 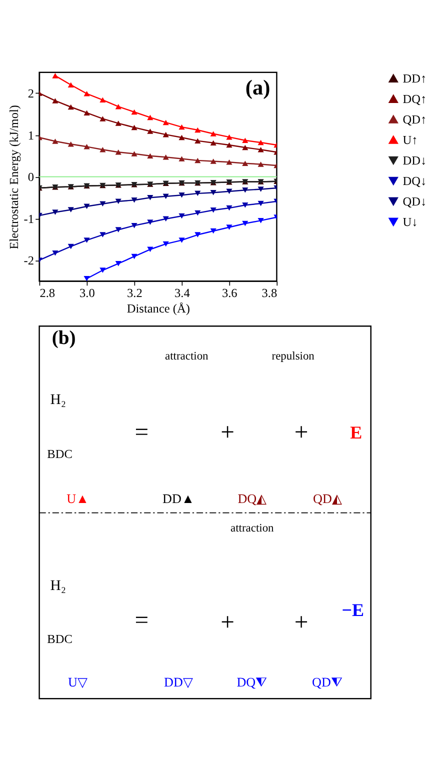 I want to click on legend-label: QD↓, so click(x=414, y=201).